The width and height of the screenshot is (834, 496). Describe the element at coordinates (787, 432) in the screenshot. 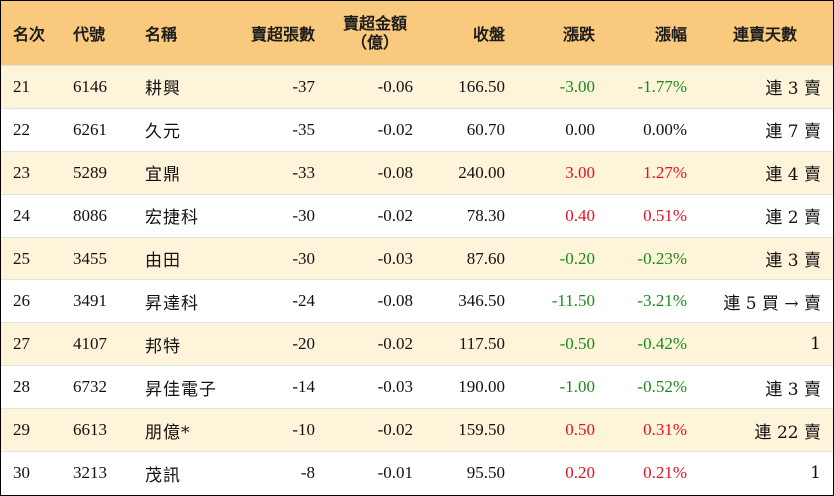

I see `streak-cell: 連 22 賣` at that location.